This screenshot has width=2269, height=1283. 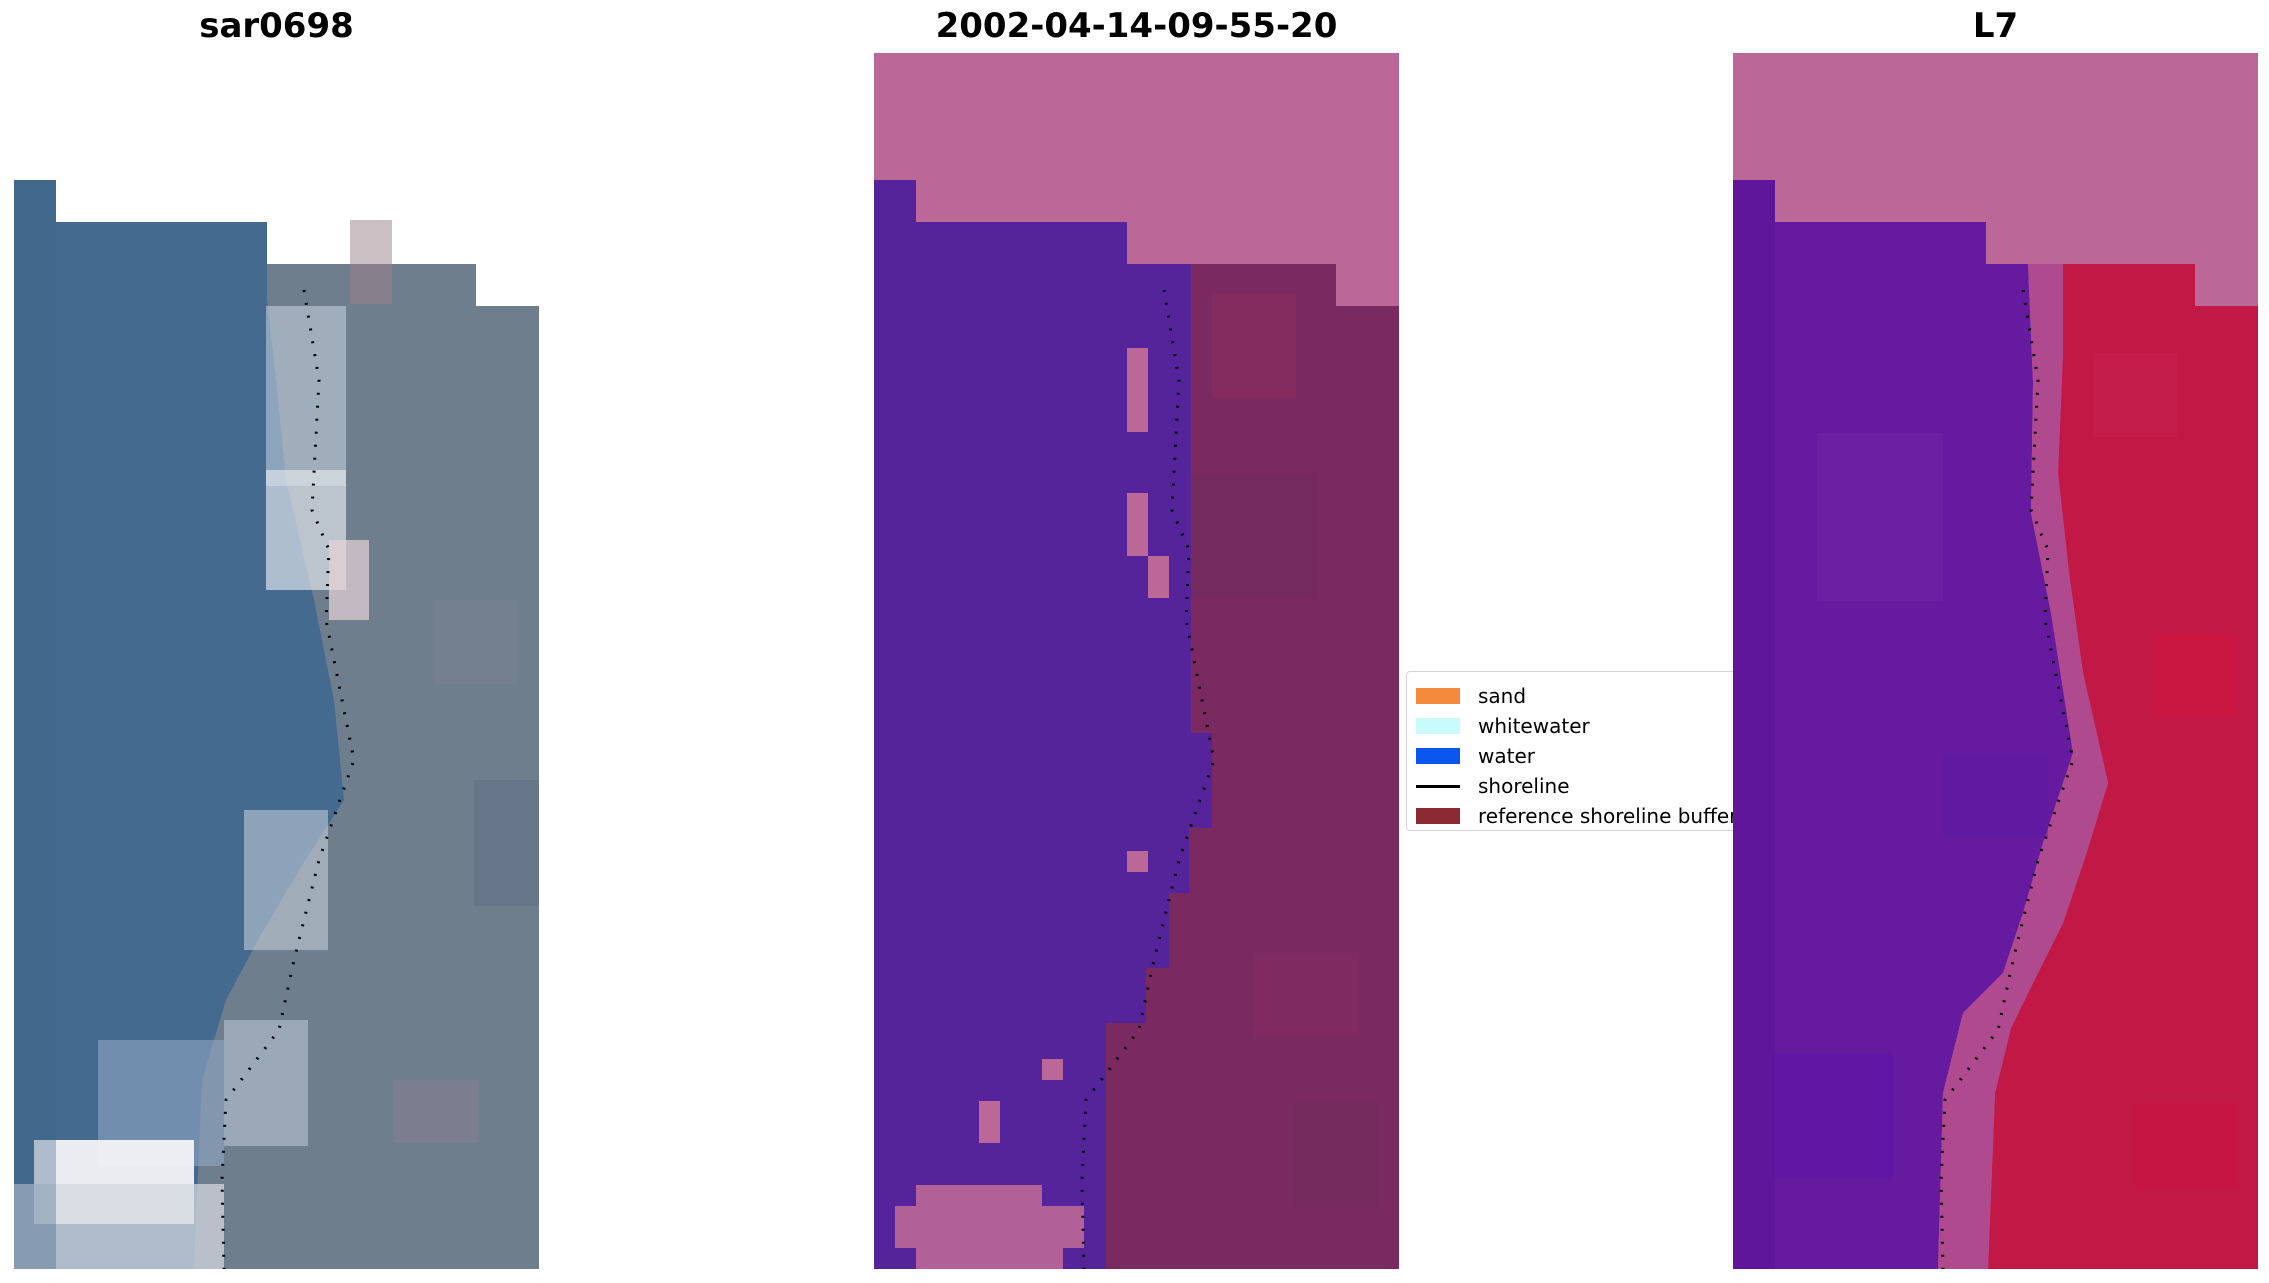 I want to click on legend-item-sand: sand, so click(x=1471, y=696).